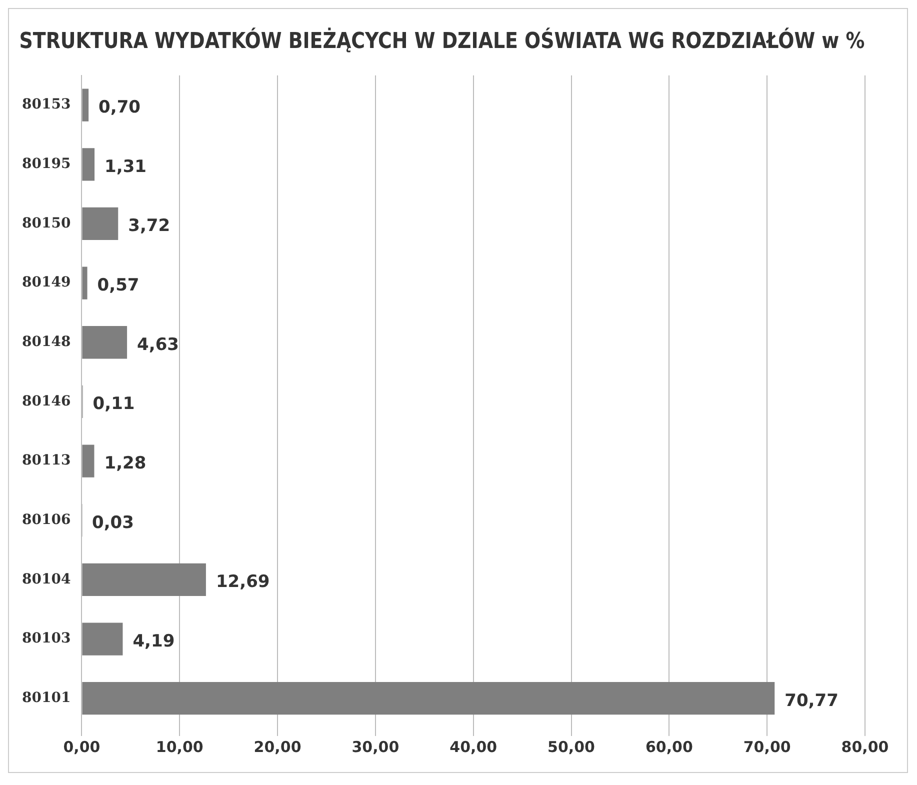 The image size is (917, 785). I want to click on y-tick-label: 80195, so click(46, 164).